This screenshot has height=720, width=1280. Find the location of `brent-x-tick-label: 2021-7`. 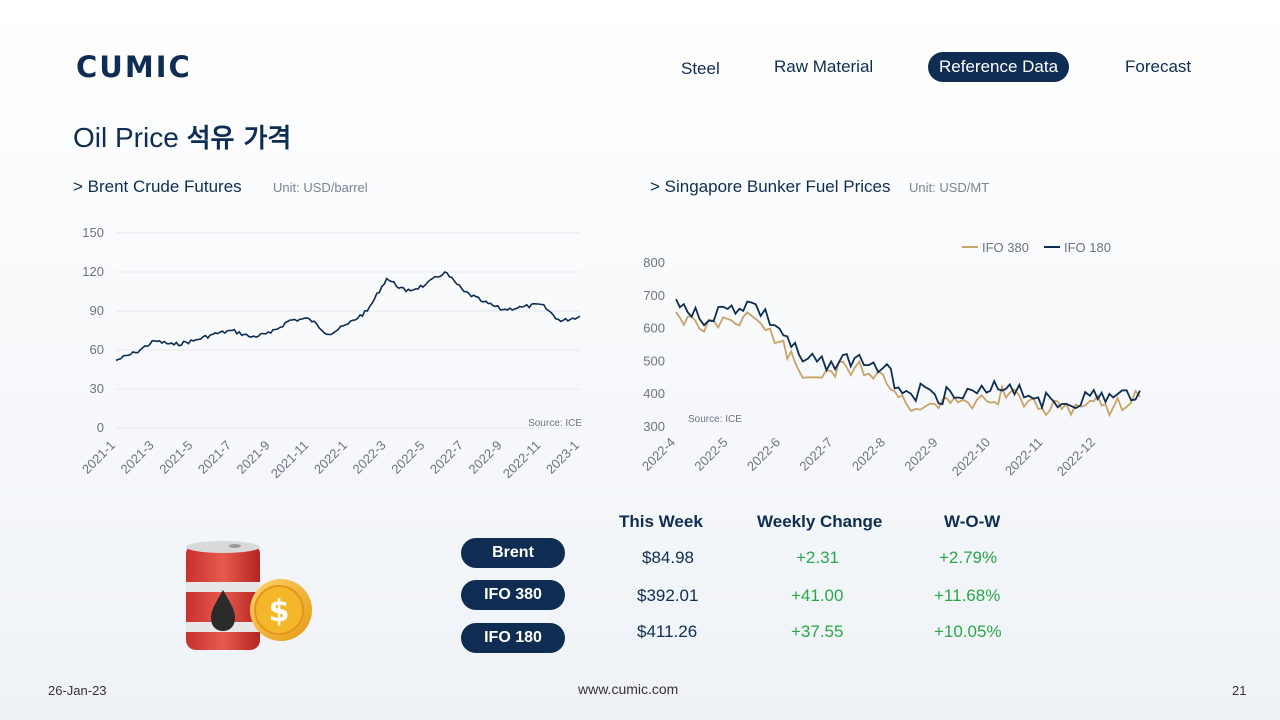

brent-x-tick-label: 2021-7 is located at coordinates (214, 457).